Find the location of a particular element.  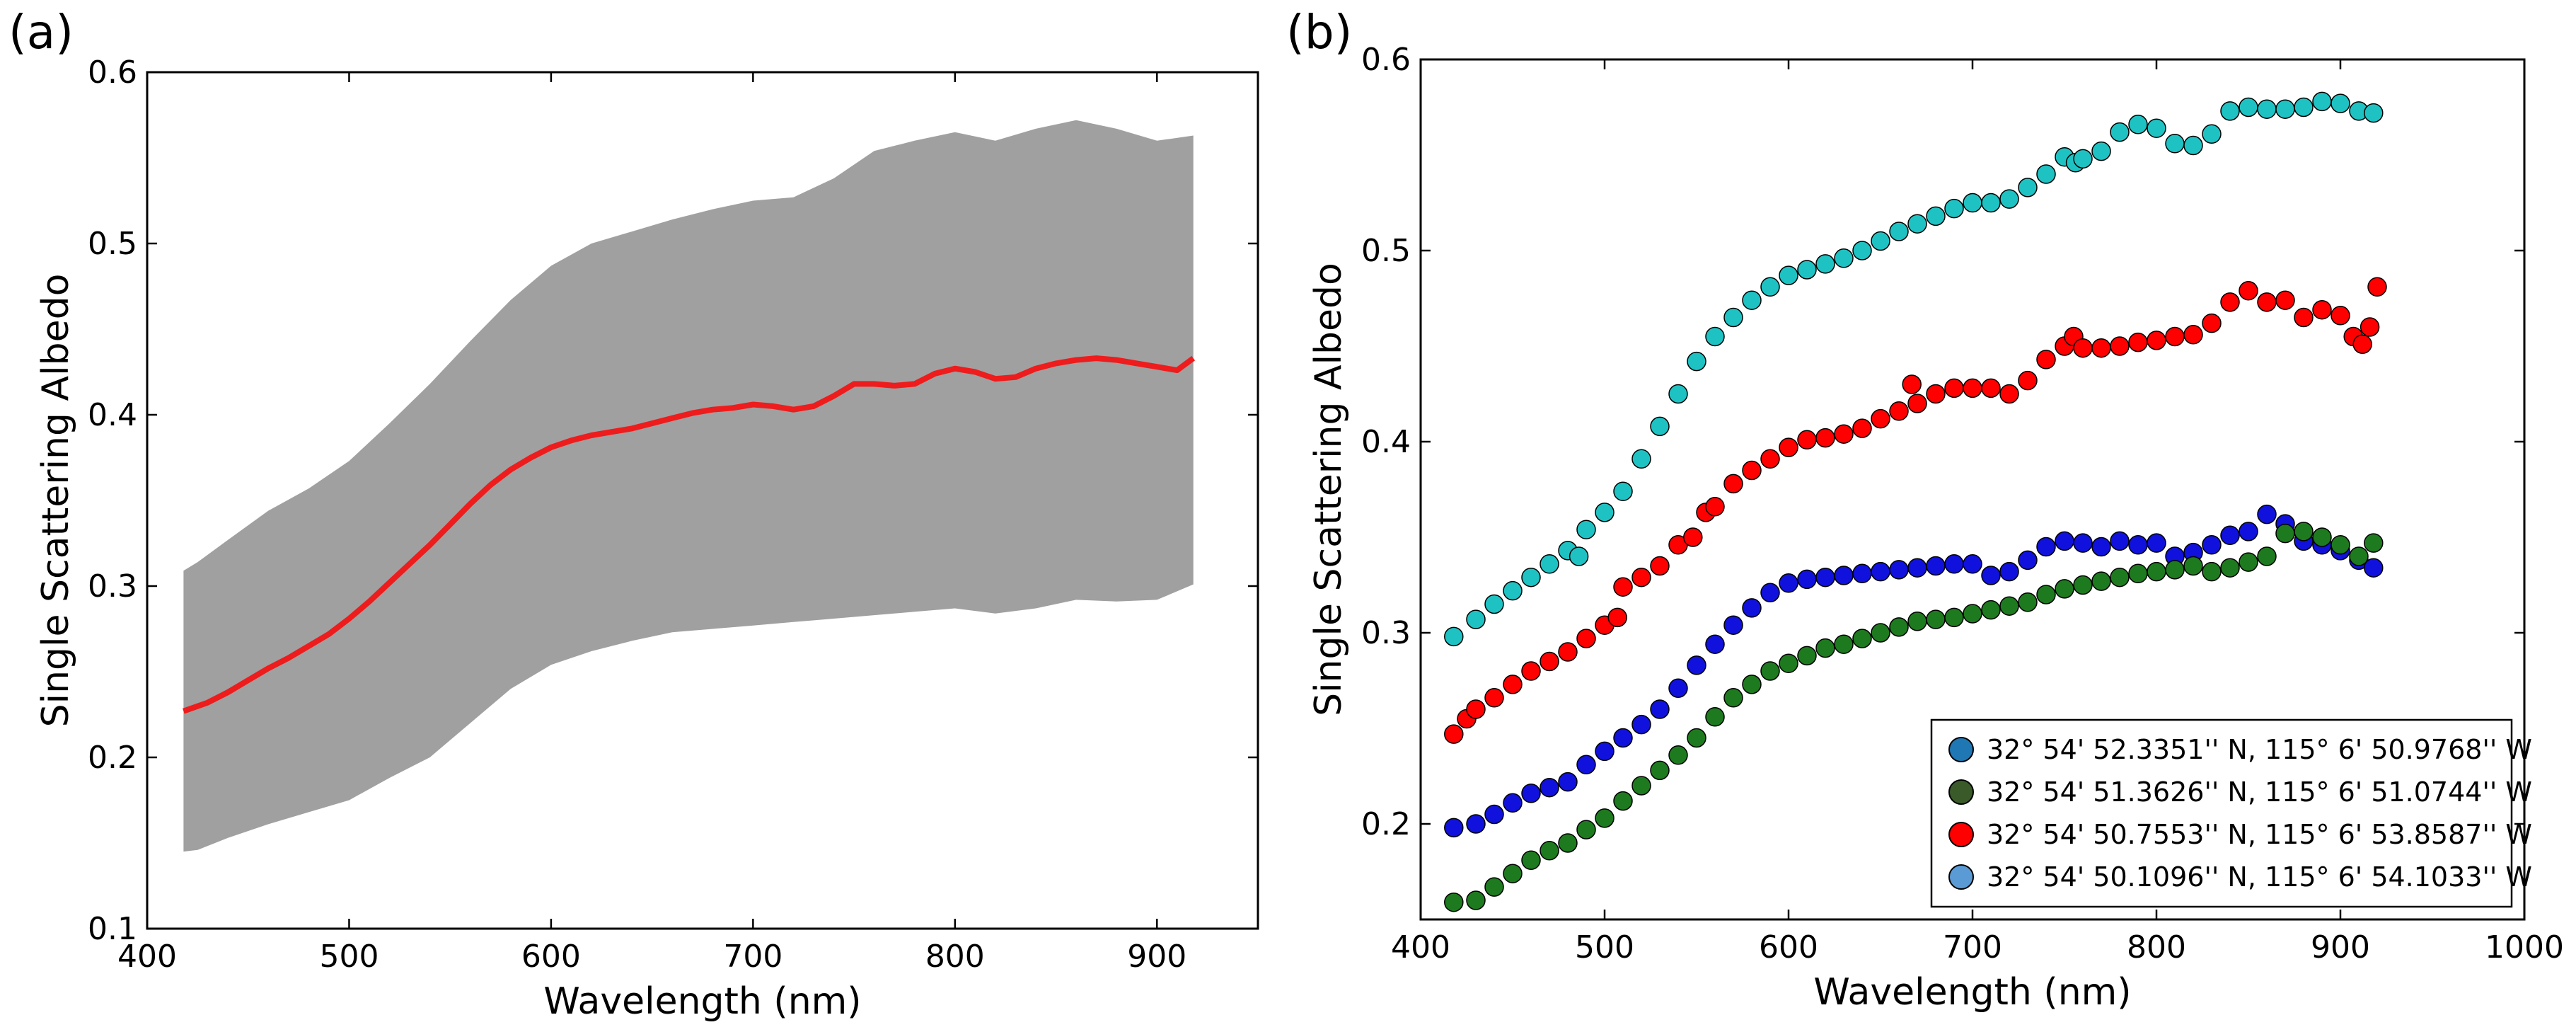

chart-b-x-axis-label: Wavelength (nm) is located at coordinates (1972, 992).